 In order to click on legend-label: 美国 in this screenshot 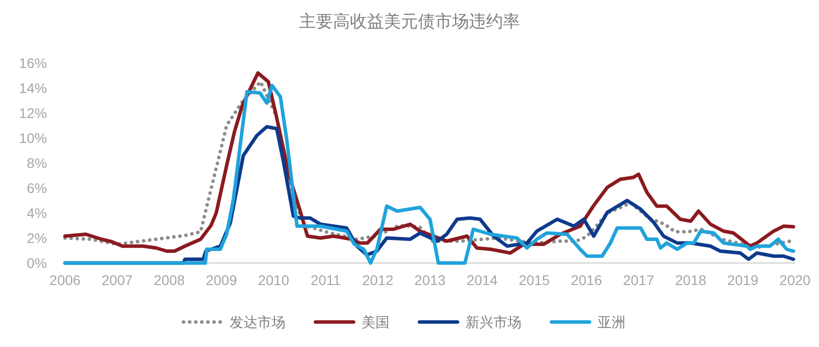, I will do `click(376, 322)`.